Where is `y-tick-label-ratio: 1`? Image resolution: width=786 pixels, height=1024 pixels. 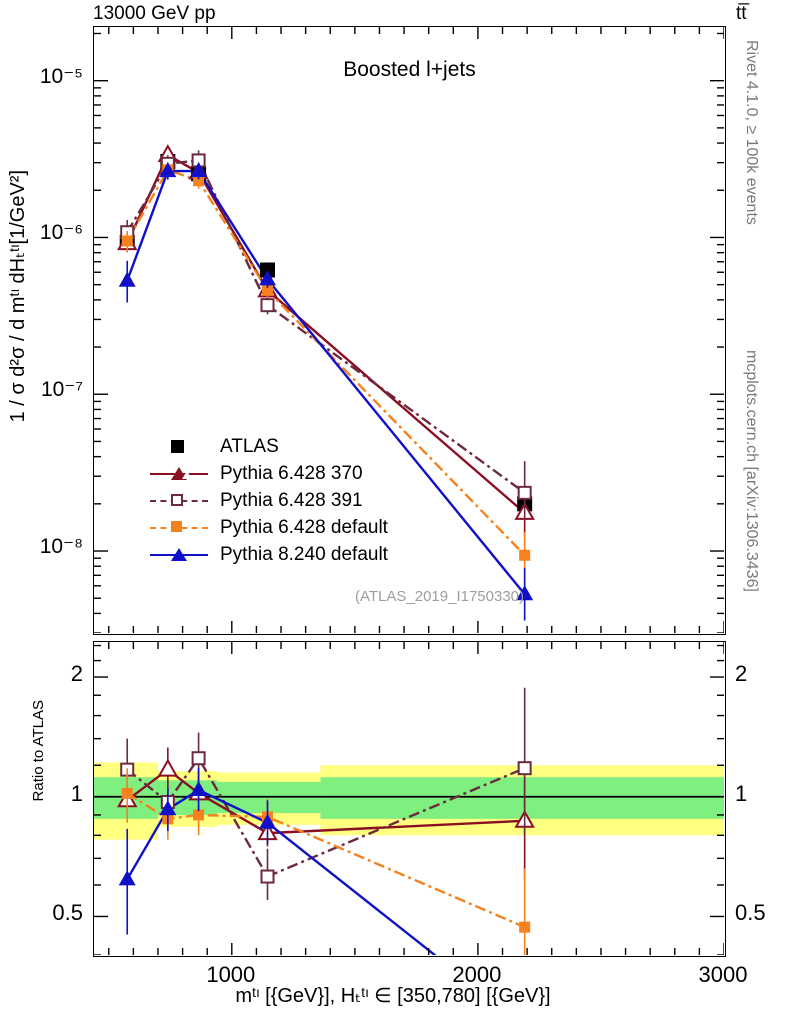 y-tick-label-ratio: 1 is located at coordinates (76, 793).